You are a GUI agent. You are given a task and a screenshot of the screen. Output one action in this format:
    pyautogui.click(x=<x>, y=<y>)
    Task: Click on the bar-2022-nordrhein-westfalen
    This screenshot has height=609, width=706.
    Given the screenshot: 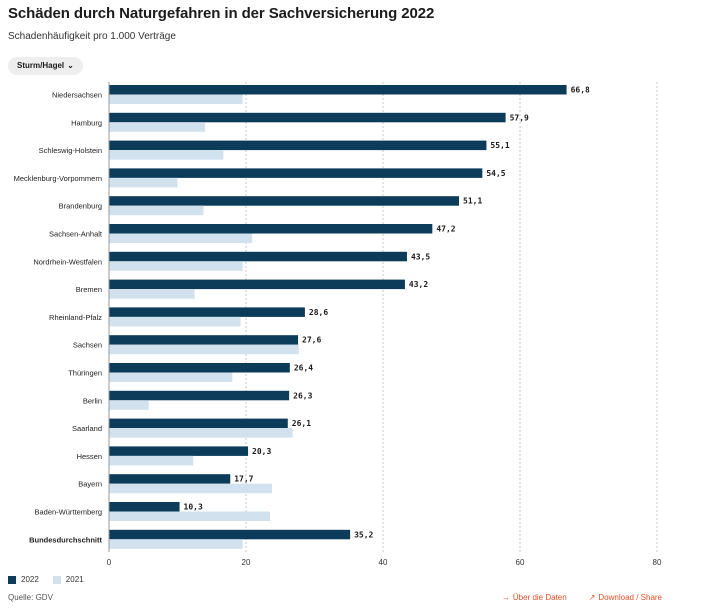 What is the action you would take?
    pyautogui.click(x=258, y=256)
    